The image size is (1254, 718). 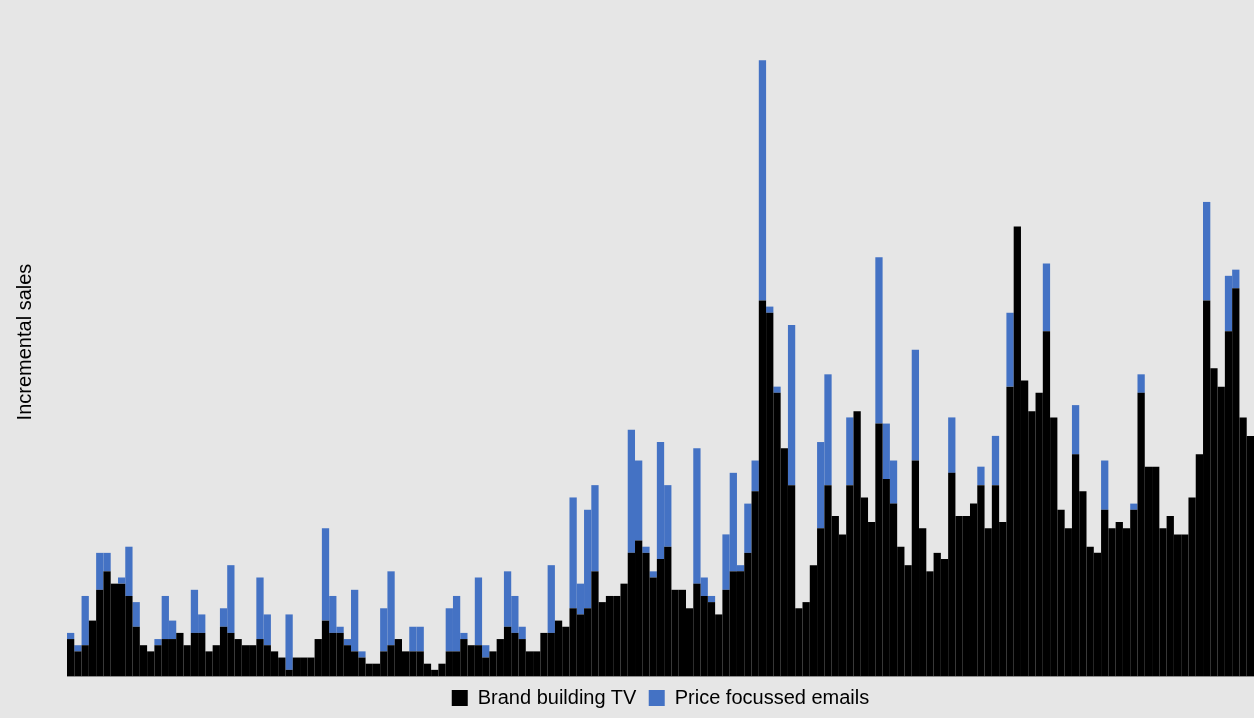 I want to click on legend-label: Brand building TV, so click(x=557, y=696).